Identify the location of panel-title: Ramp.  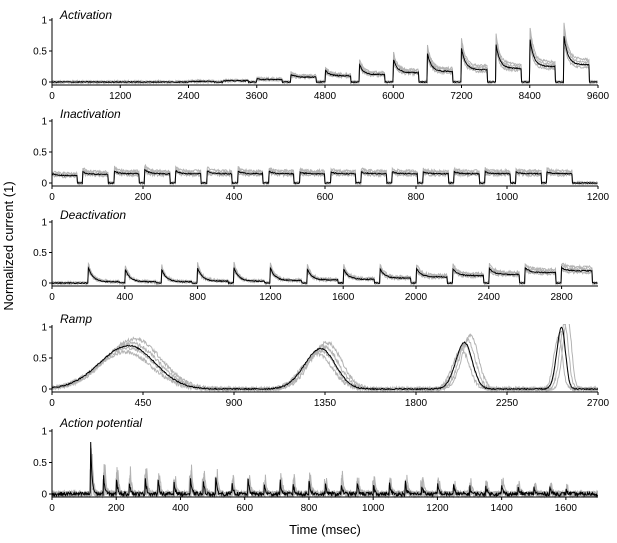
(76, 319).